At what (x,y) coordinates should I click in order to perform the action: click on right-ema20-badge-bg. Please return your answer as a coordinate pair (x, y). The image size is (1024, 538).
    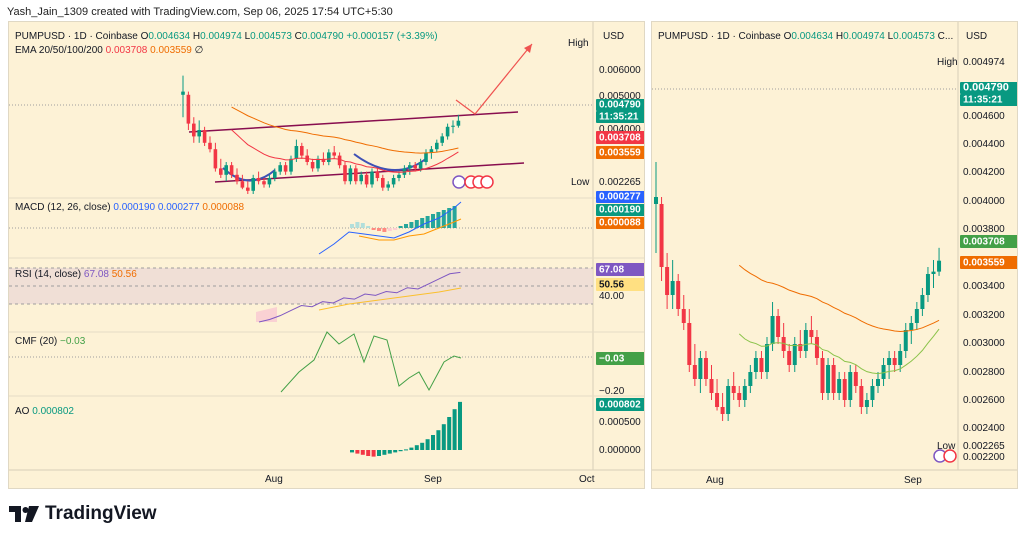
    Looking at the image, I should click on (988, 241).